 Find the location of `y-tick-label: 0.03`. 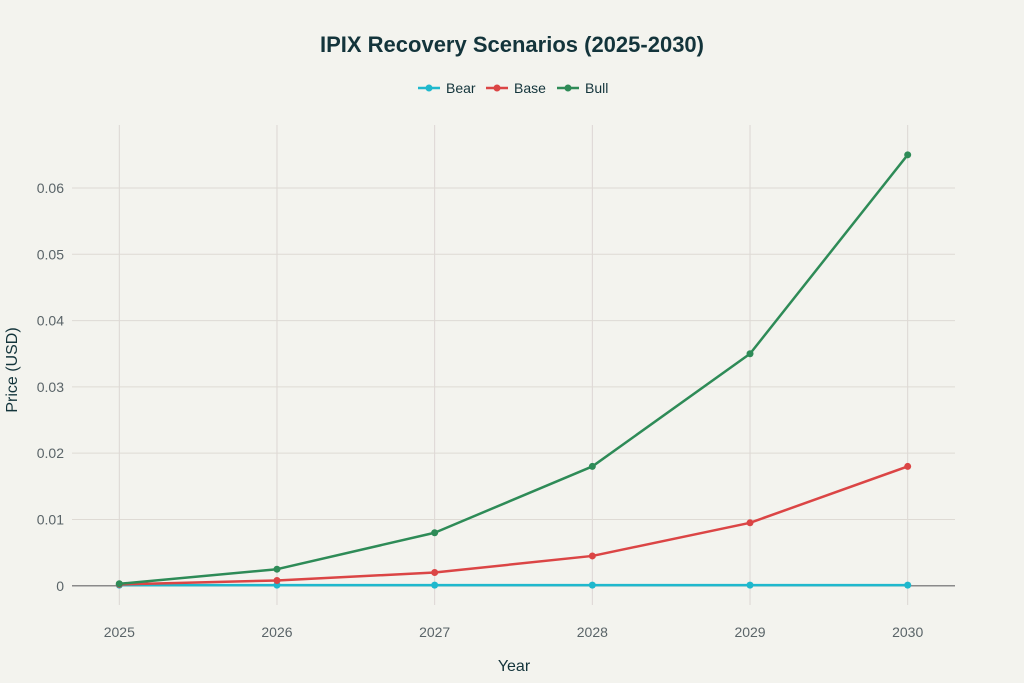

y-tick-label: 0.03 is located at coordinates (50, 387).